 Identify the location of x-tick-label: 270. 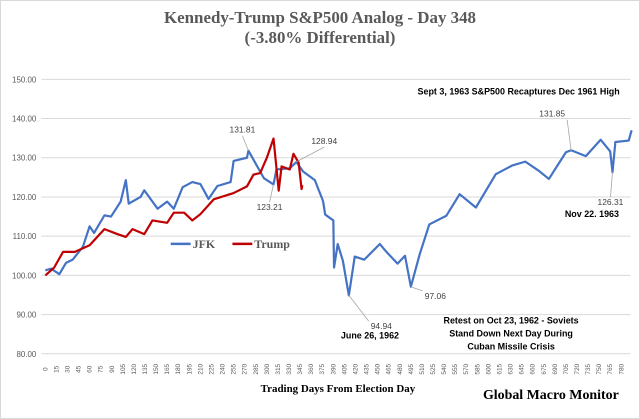
(245, 368).